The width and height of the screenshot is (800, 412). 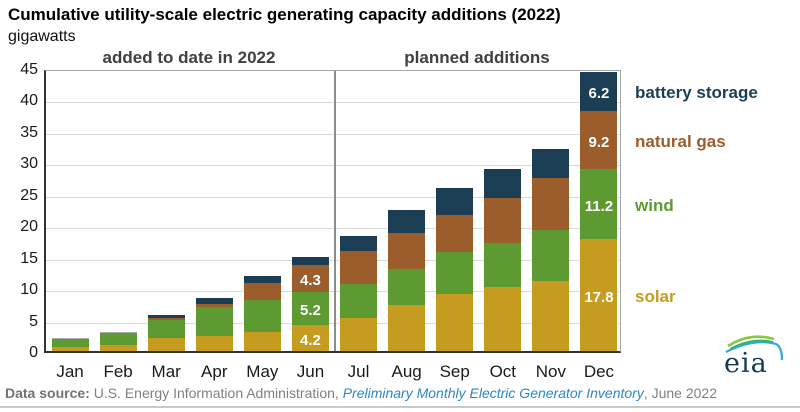 I want to click on bar-value-label: 4.2, so click(x=310, y=340).